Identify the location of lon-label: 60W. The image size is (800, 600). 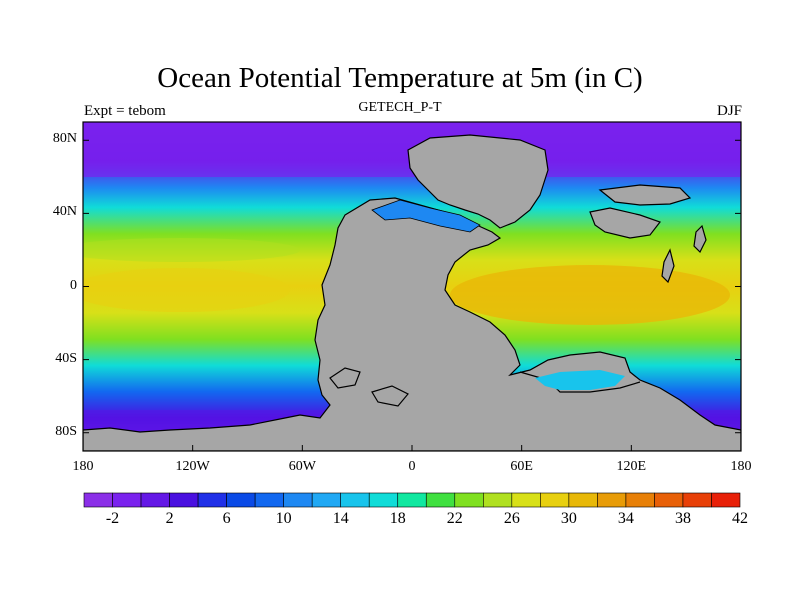
(302, 466).